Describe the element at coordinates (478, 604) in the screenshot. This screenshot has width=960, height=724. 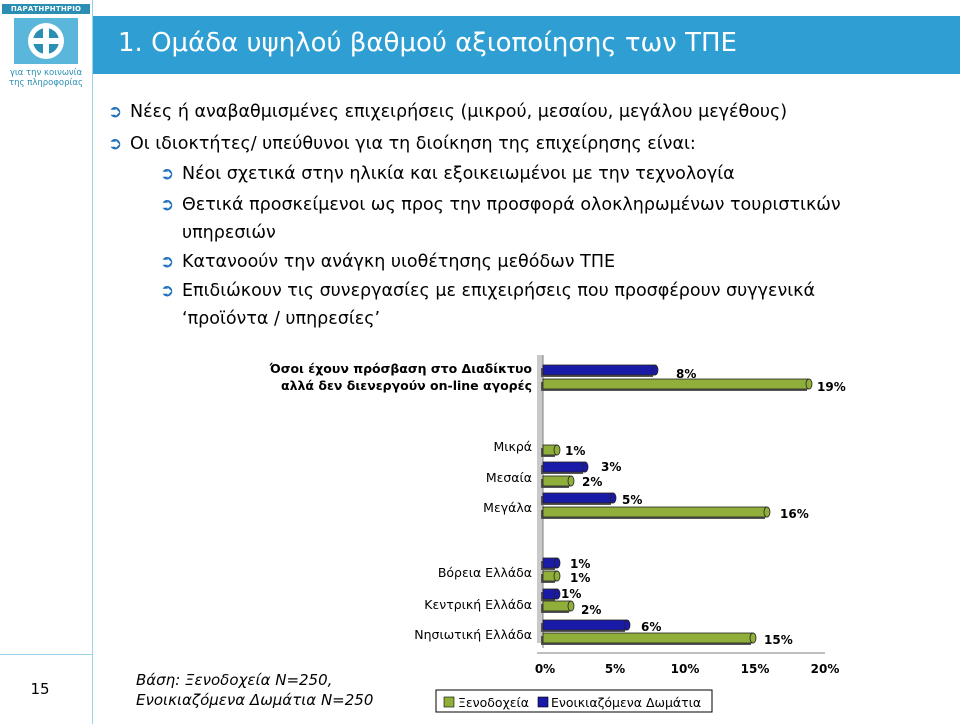
I see `category-label: Κεντρική Ελλάδα` at that location.